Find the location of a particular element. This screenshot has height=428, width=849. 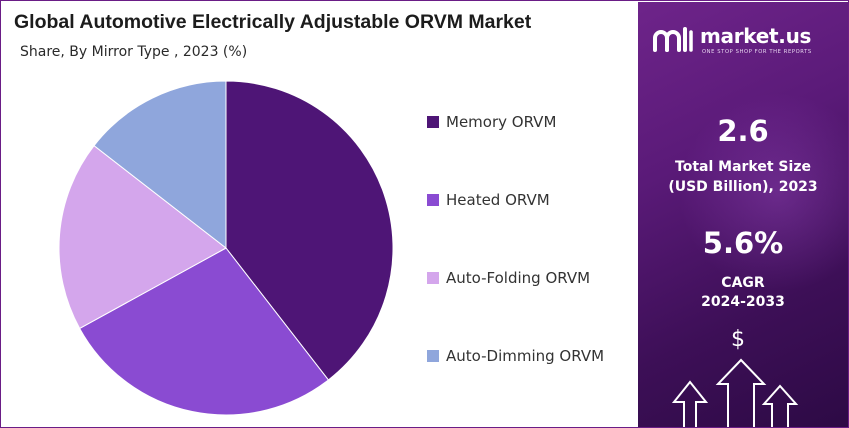

pie-slice-heated-orvm is located at coordinates (204, 331).